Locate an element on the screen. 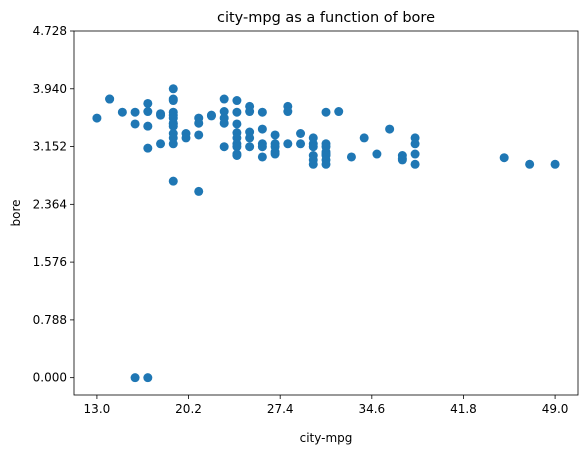 The image size is (584, 455). y-tick-label: 3.940 is located at coordinates (50, 89).